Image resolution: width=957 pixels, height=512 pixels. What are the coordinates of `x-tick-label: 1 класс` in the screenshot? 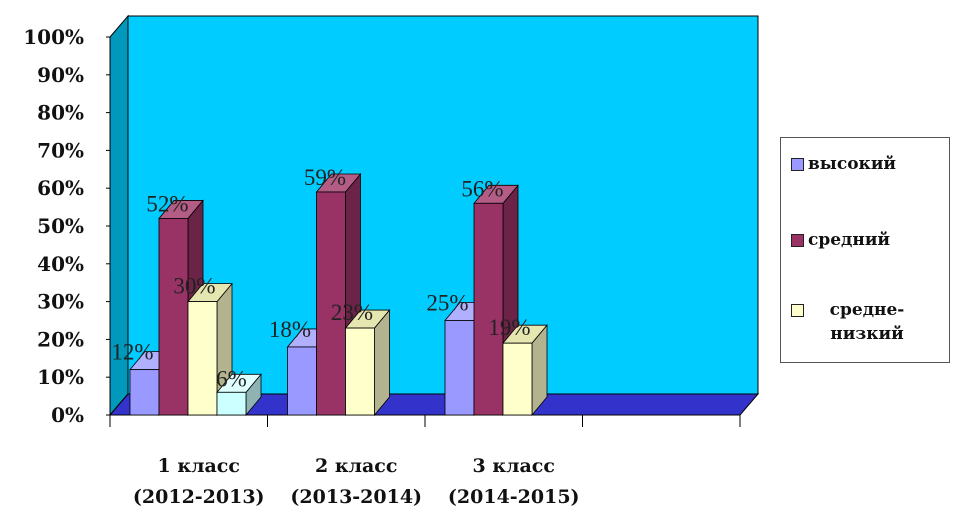 It's located at (199, 466).